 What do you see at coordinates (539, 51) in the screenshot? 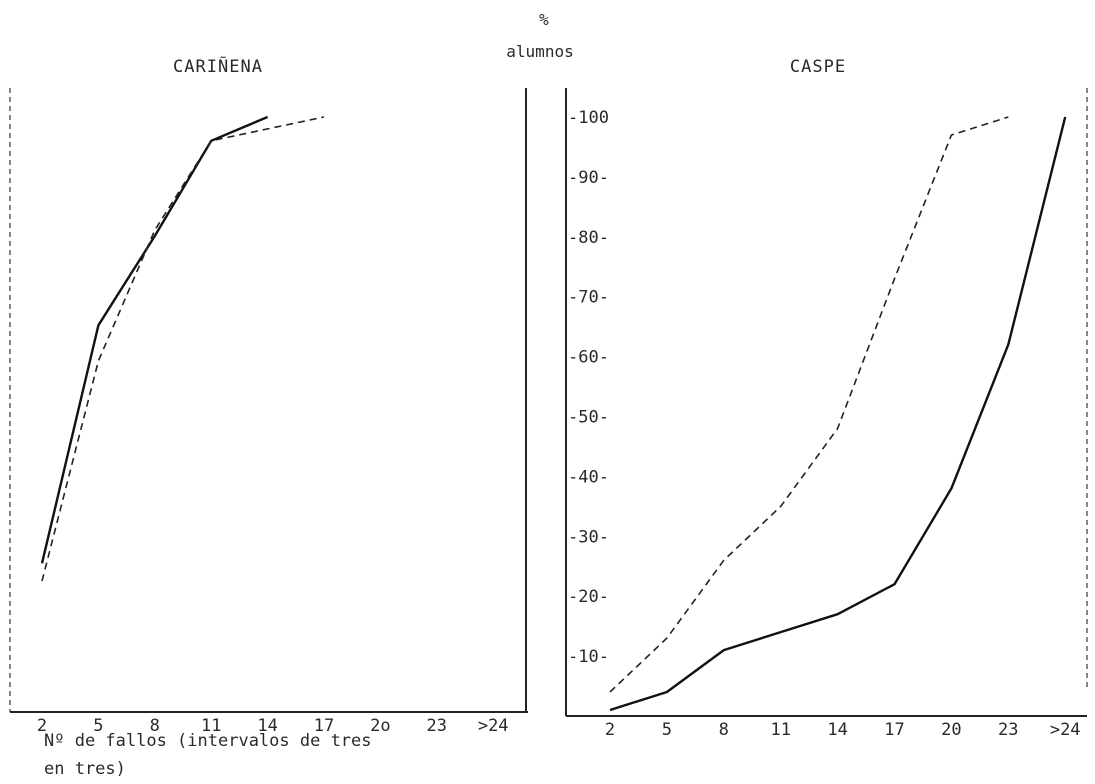
I see `y-axis-label: alumnos` at bounding box center [539, 51].